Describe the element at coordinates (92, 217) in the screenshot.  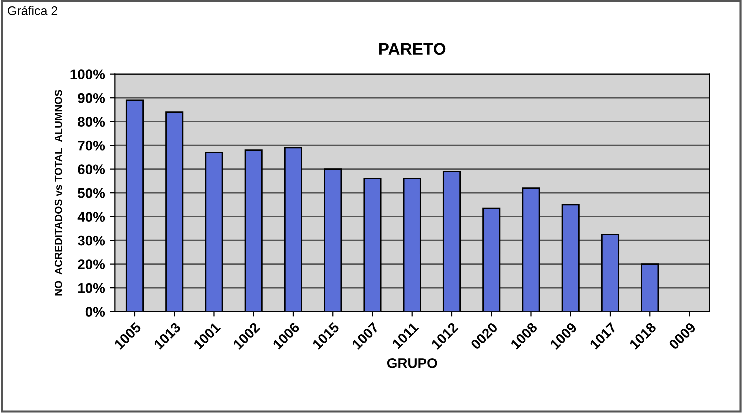
I see `y-tick-label: 40%` at that location.